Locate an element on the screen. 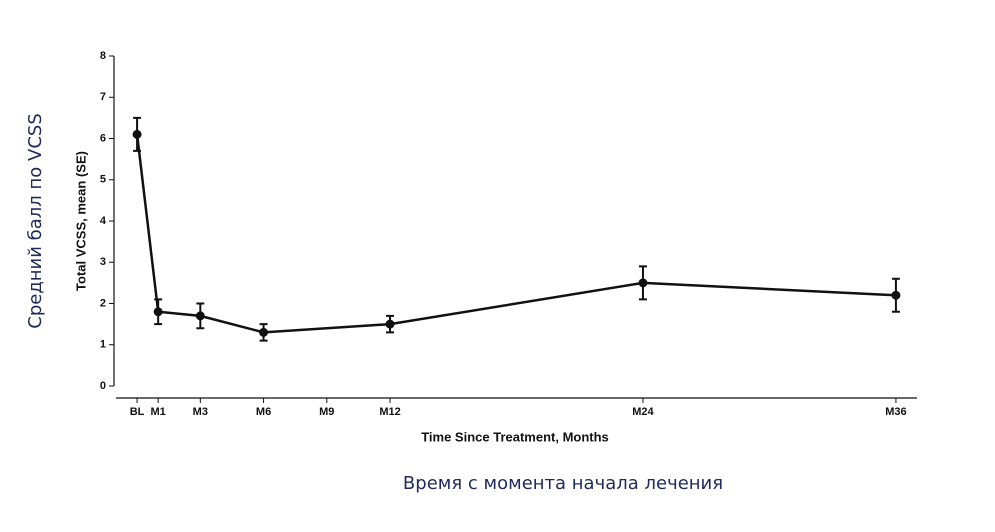 This screenshot has width=995, height=532. x-tick-label: M36 is located at coordinates (895, 412).